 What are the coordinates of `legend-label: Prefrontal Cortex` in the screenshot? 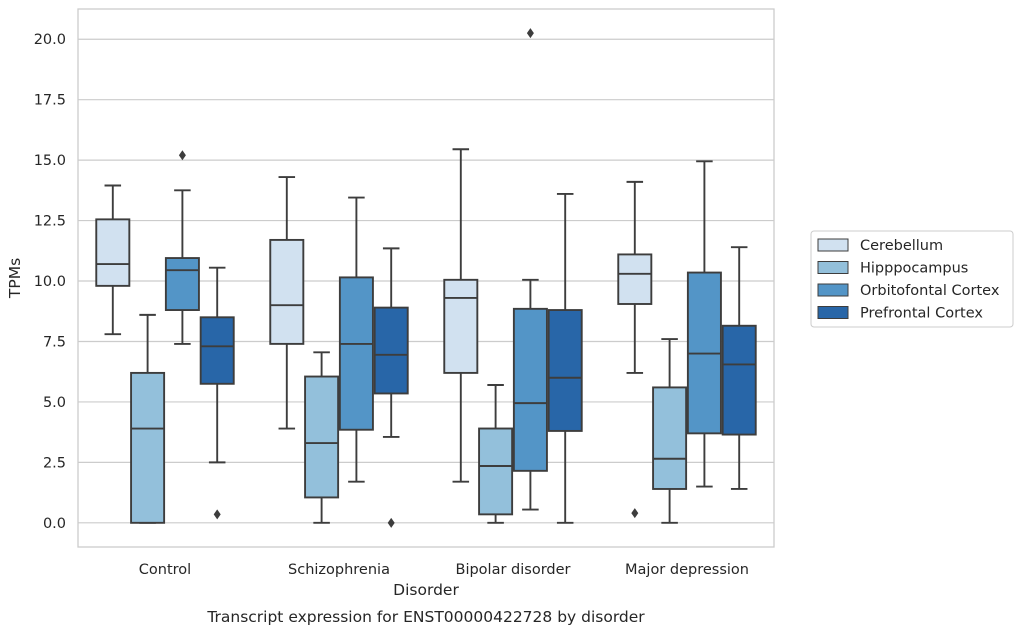 It's located at (921, 314).